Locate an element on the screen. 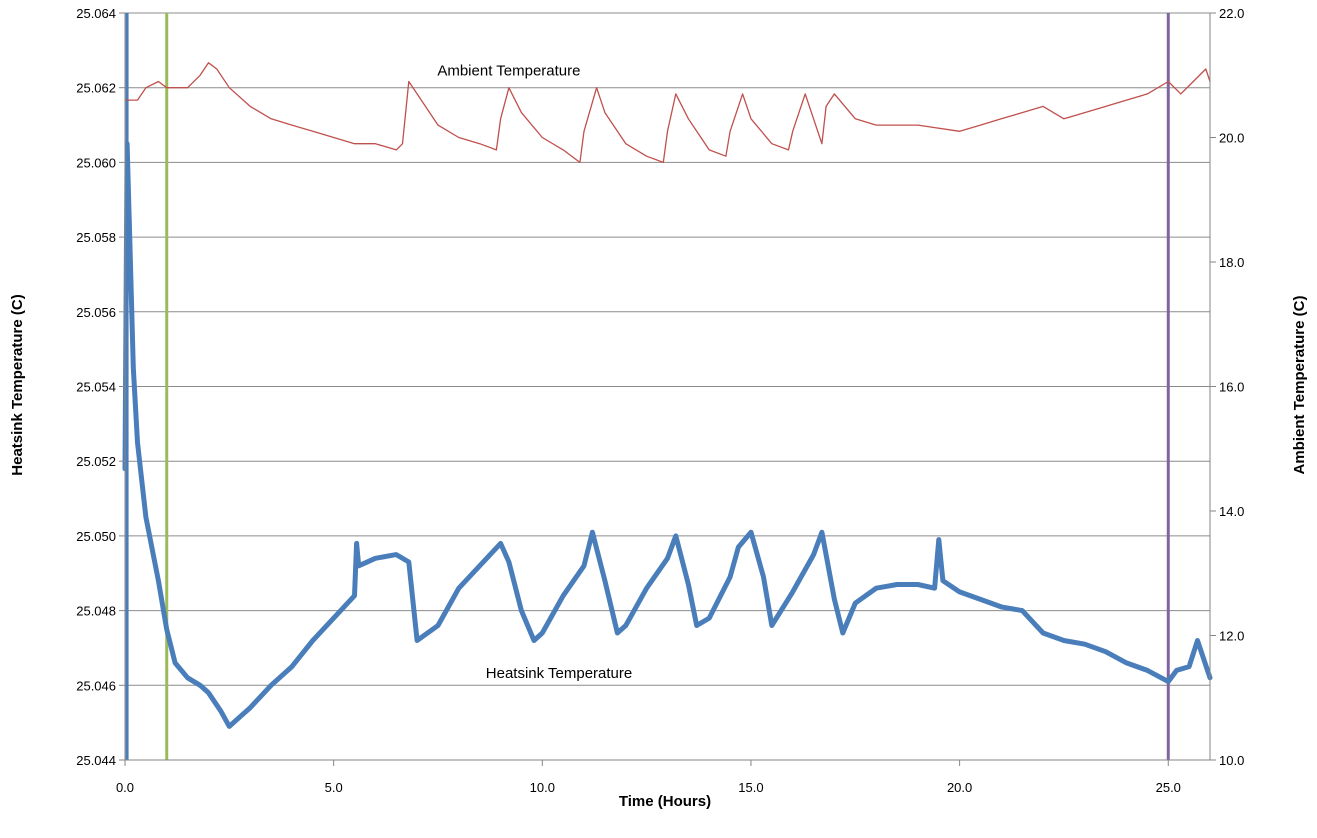 This screenshot has width=1317, height=838. y-right-tick-label: 14.0 is located at coordinates (1231, 511).